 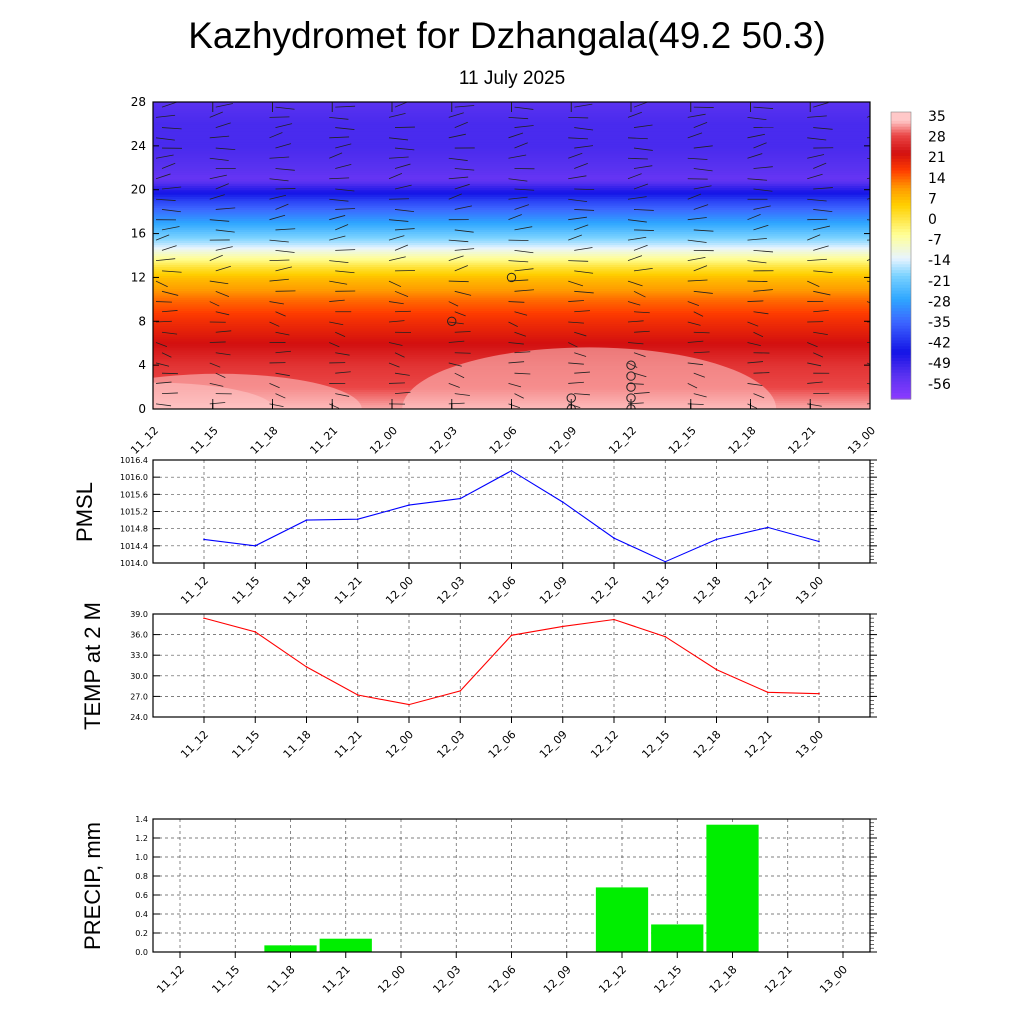 What do you see at coordinates (134, 494) in the screenshot?
I see `y-tick-label: 1015.6` at bounding box center [134, 494].